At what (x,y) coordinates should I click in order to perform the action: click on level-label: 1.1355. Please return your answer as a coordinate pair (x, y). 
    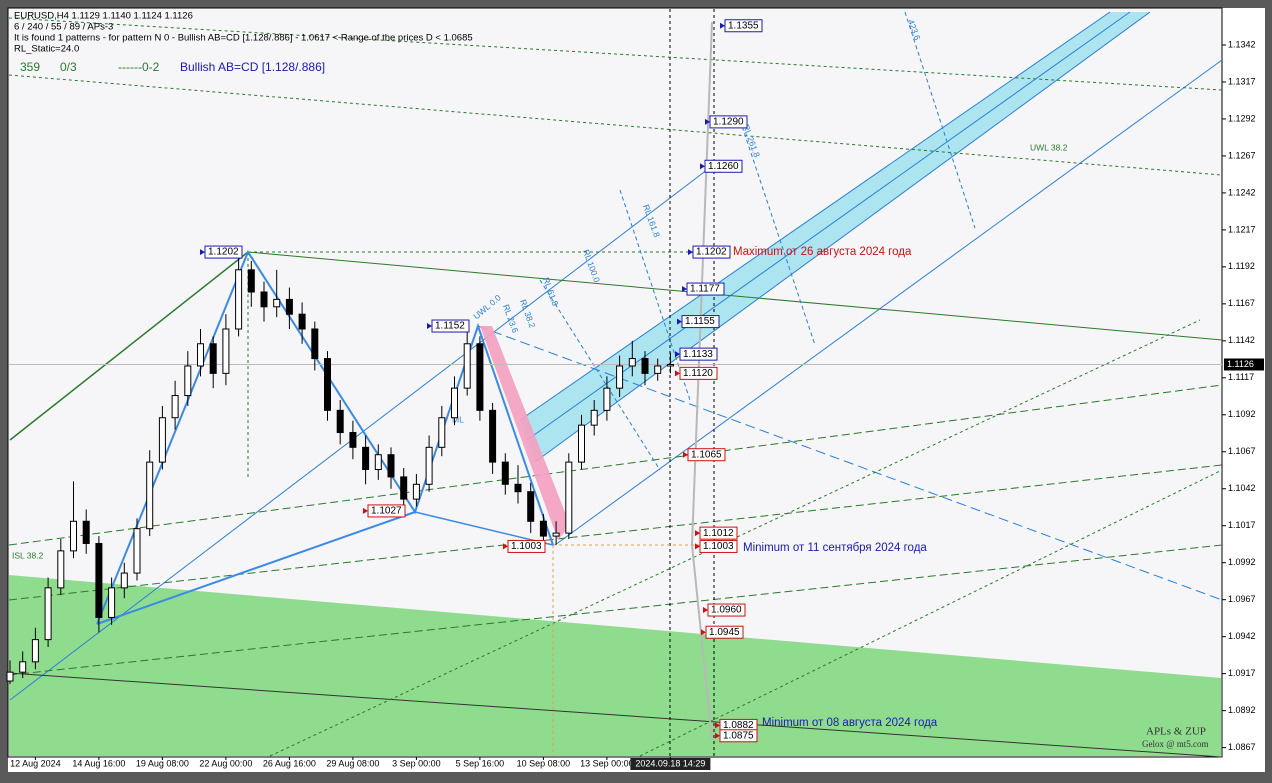
    Looking at the image, I should click on (743, 25).